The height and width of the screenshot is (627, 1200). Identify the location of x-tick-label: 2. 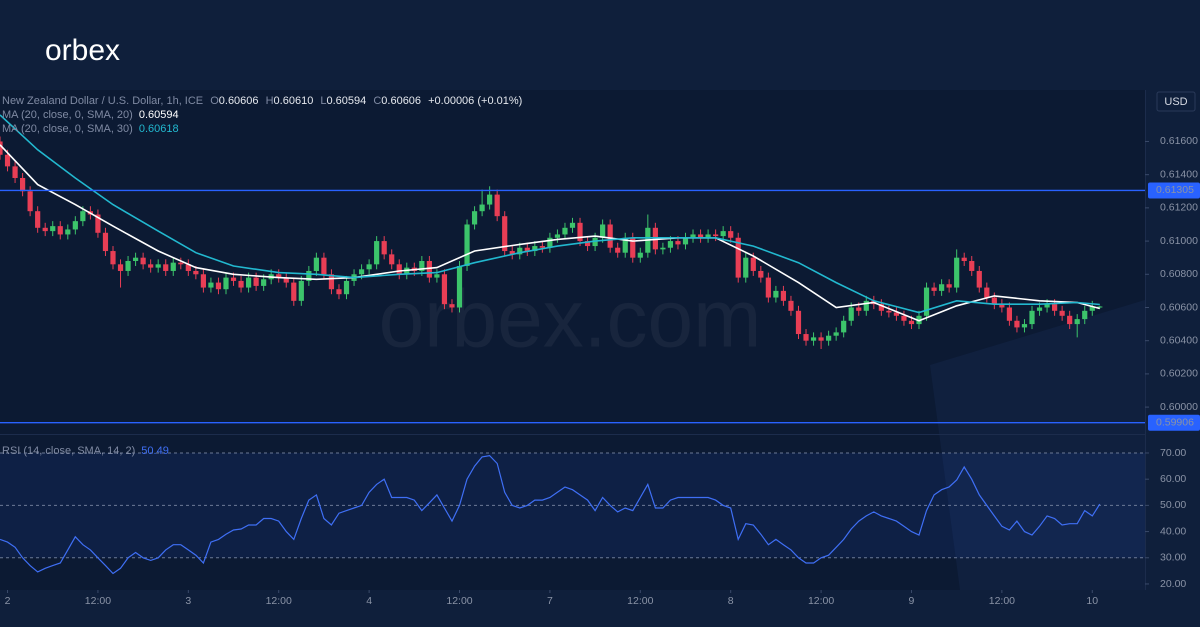
(8, 601).